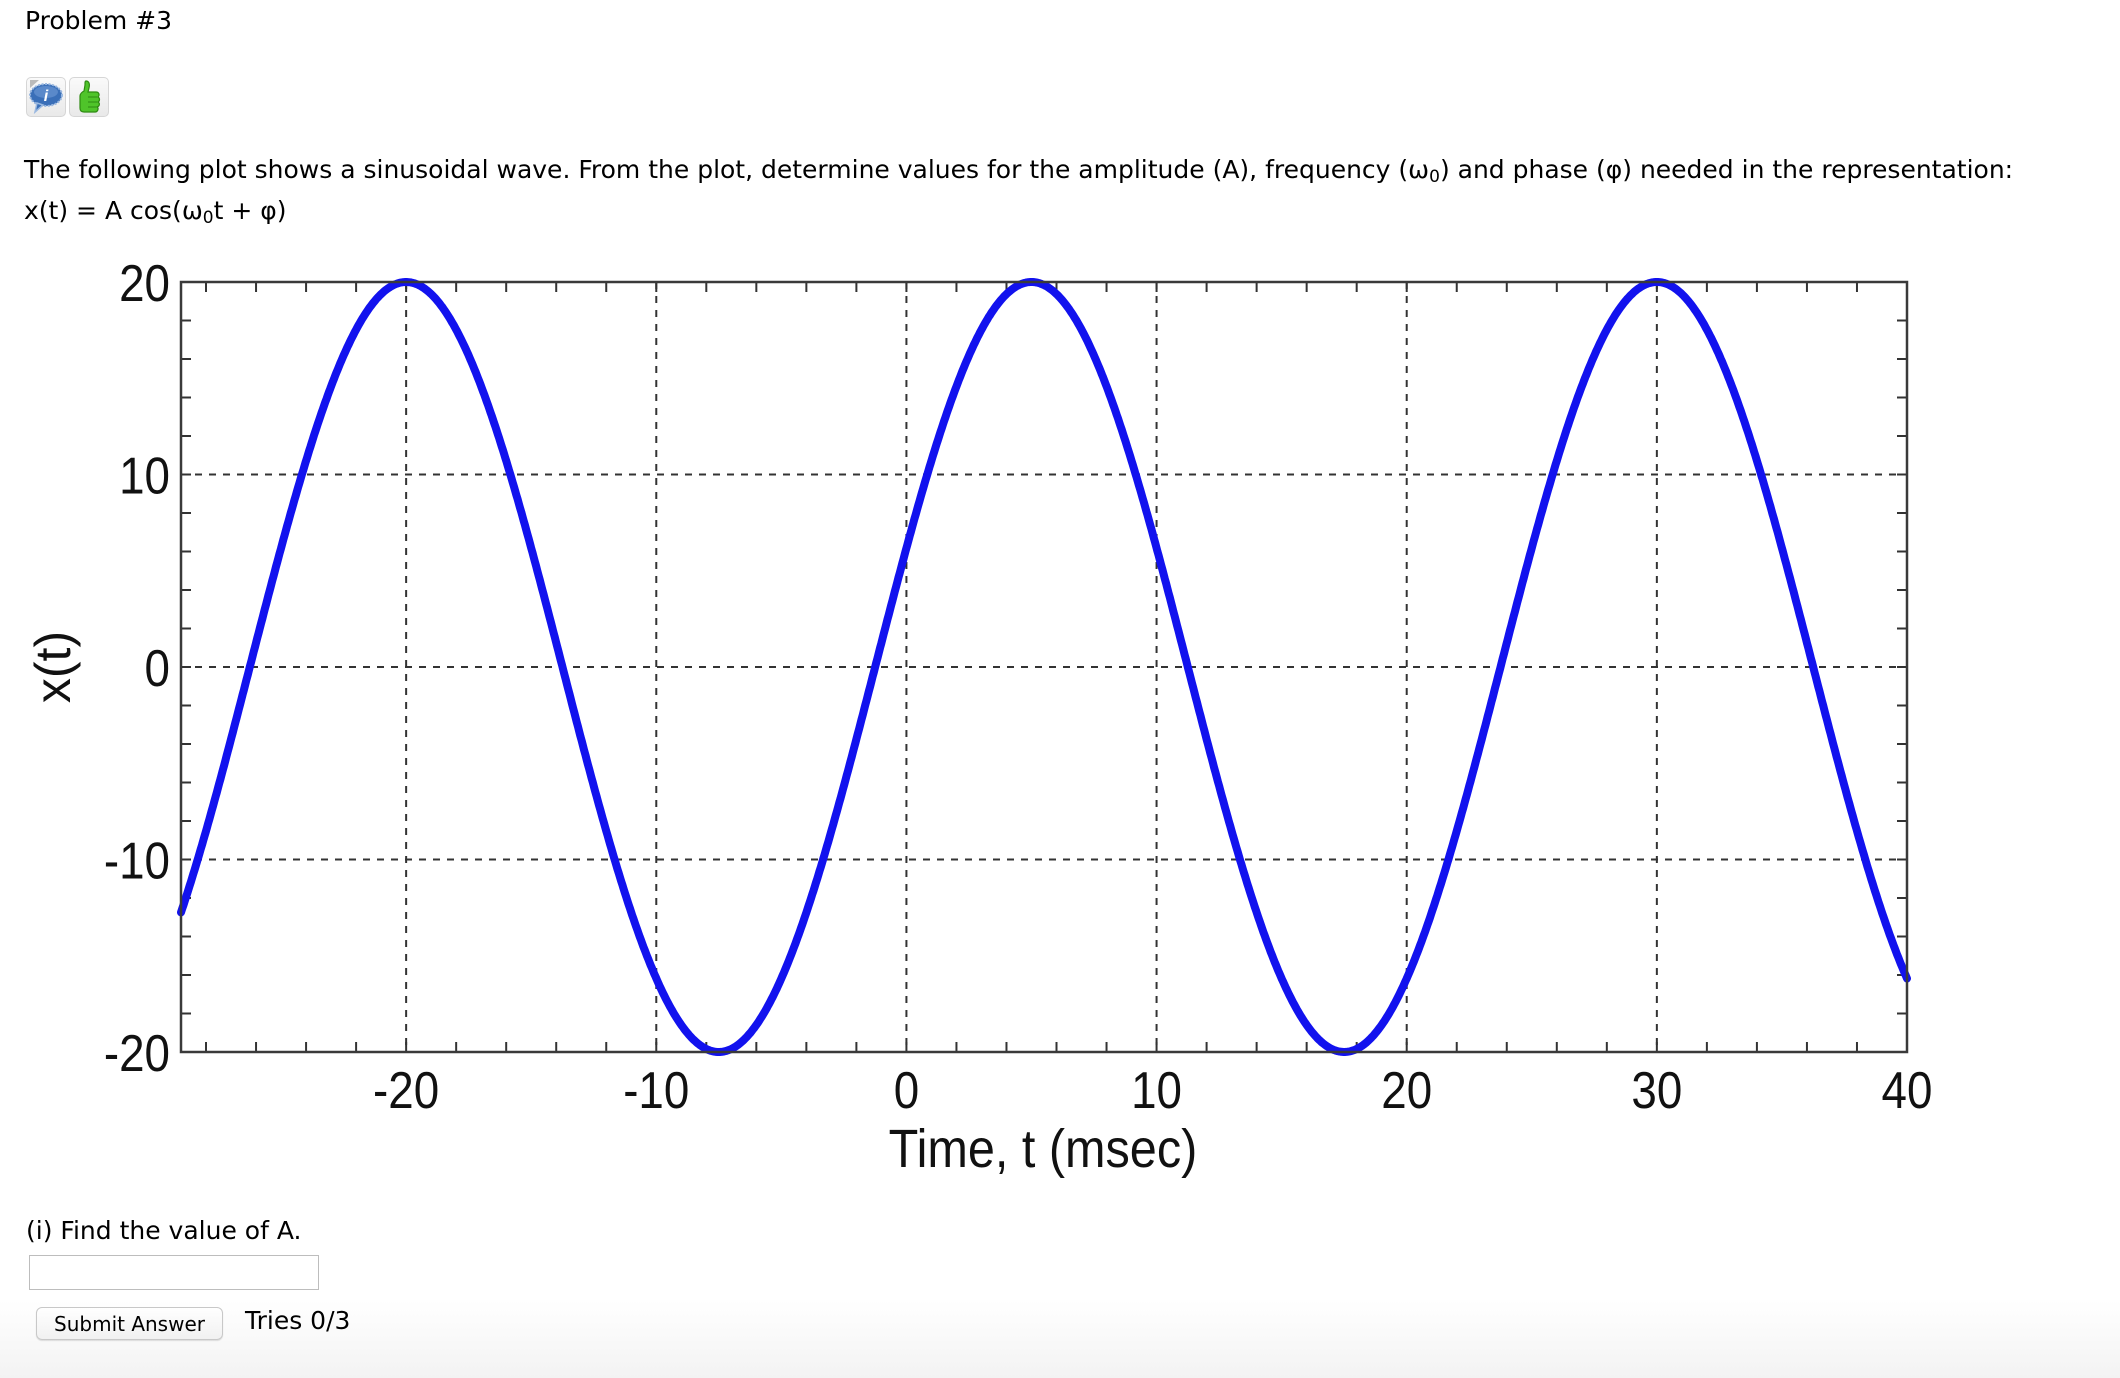 Image resolution: width=2120 pixels, height=1378 pixels. What do you see at coordinates (144, 476) in the screenshot?
I see `y-tick-label: 10` at bounding box center [144, 476].